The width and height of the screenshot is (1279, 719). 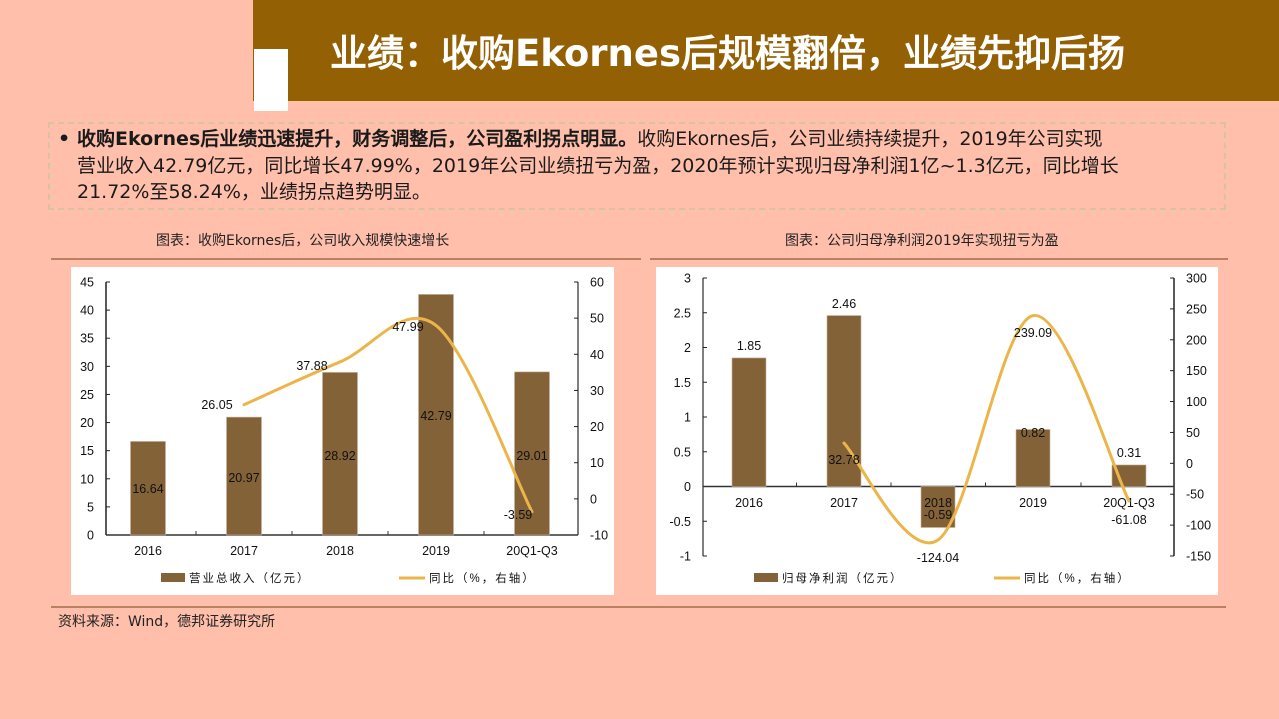 What do you see at coordinates (597, 283) in the screenshot?
I see `svg-text: 60` at bounding box center [597, 283].